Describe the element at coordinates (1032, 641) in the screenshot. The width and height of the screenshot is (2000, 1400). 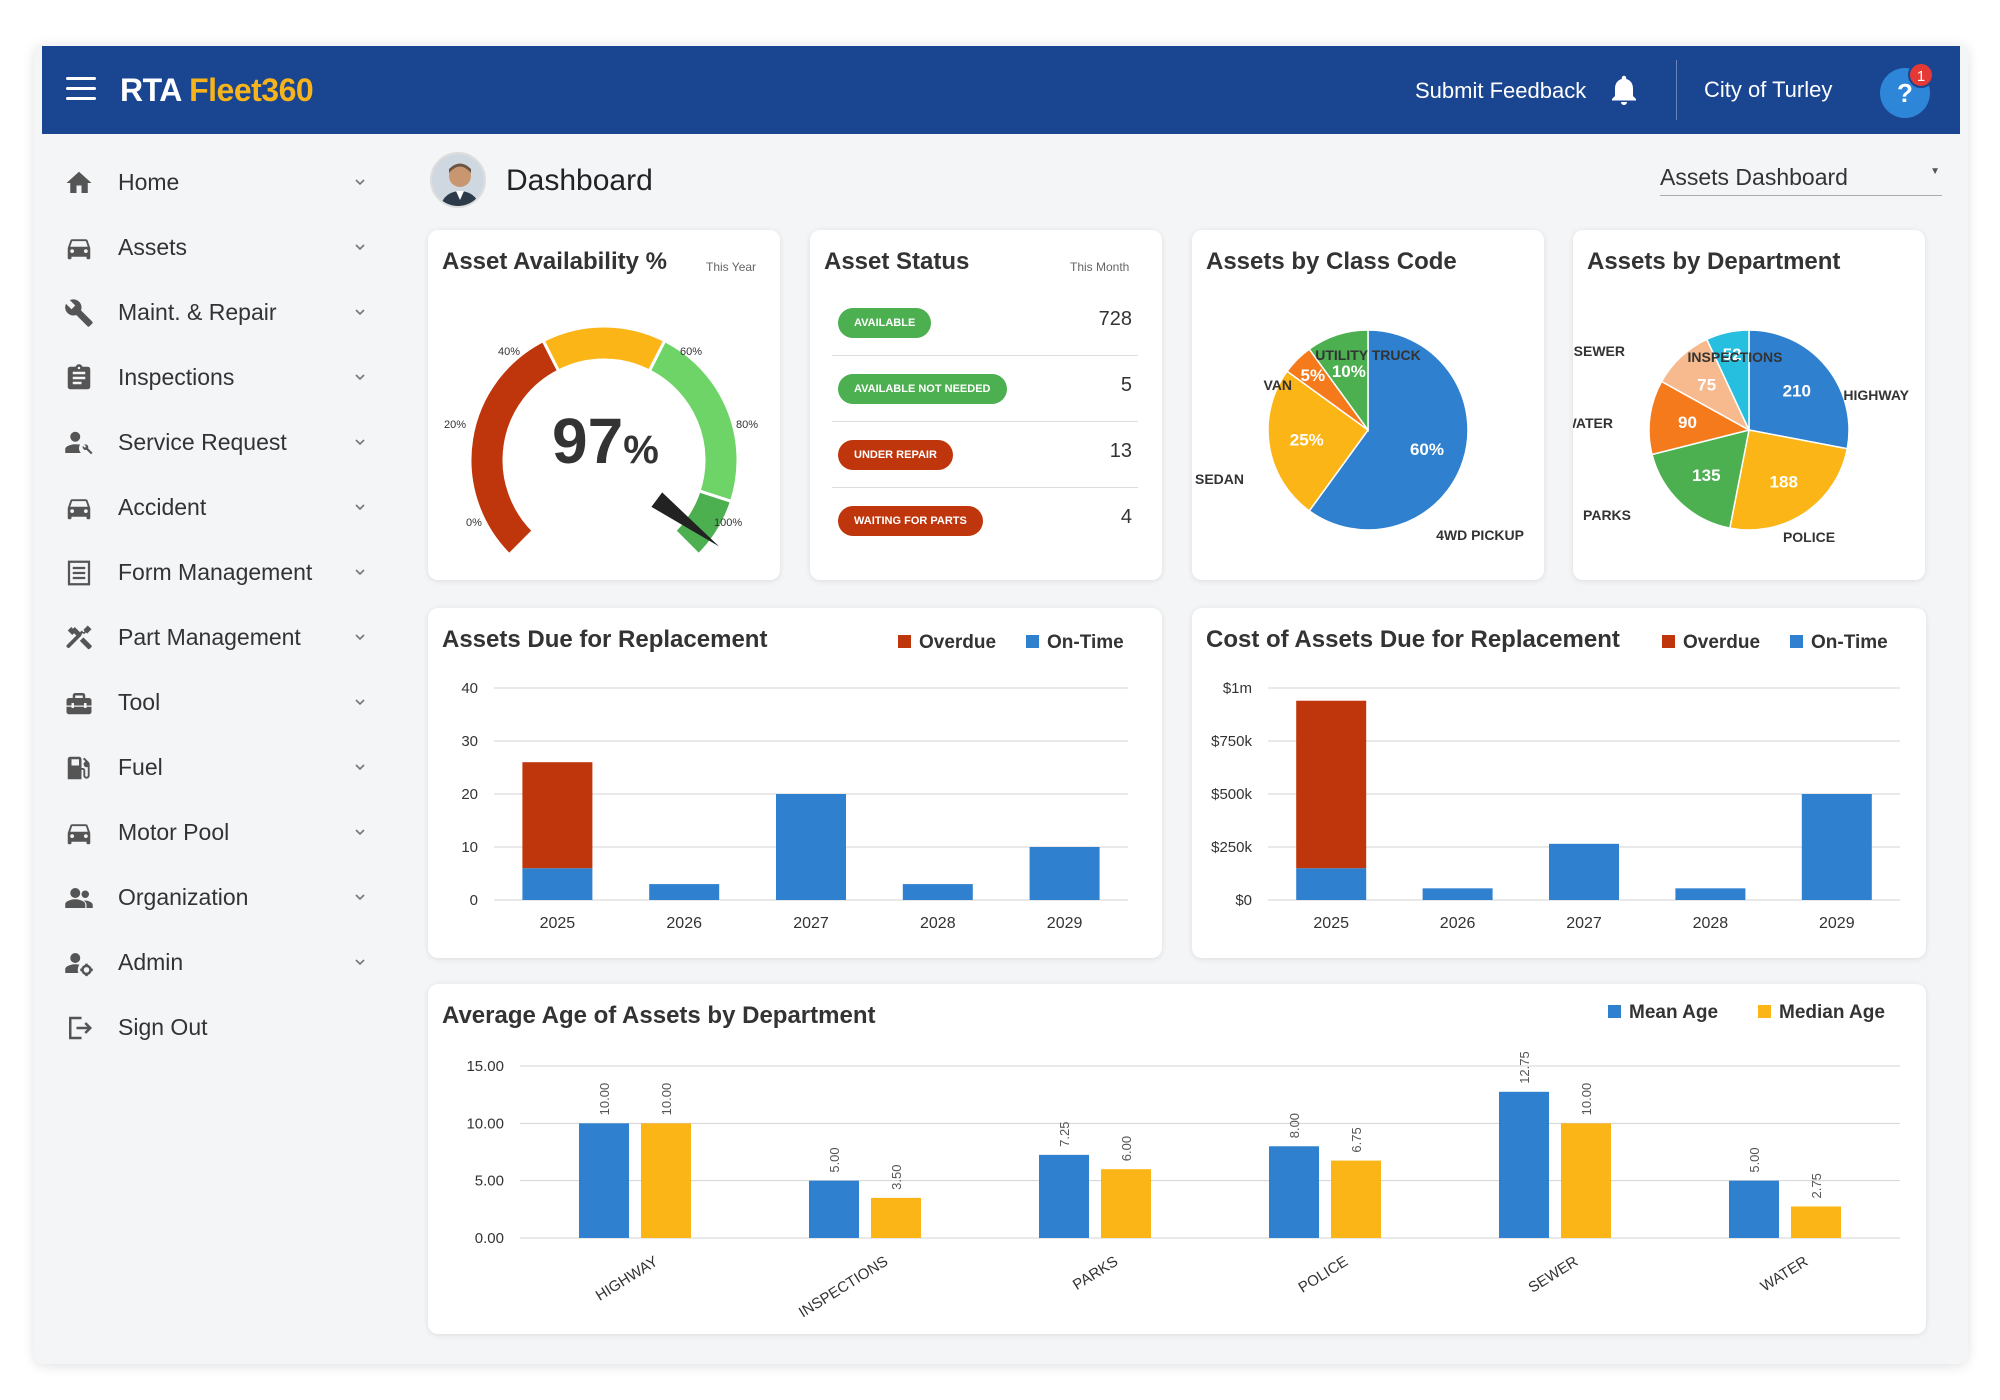
I see `legend-swatch` at that location.